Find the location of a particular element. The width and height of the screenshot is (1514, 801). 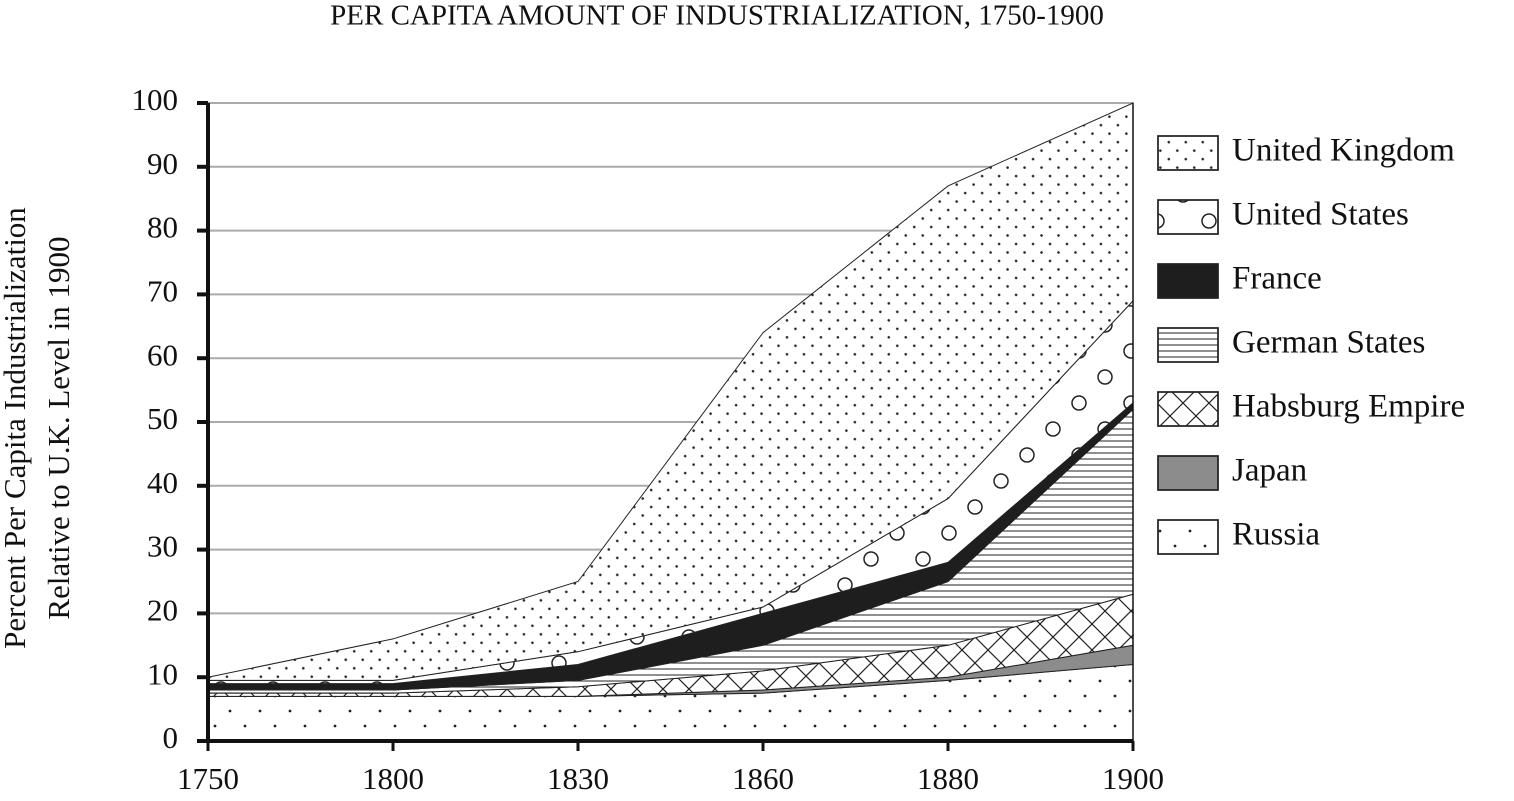

y-tick-label: 60 is located at coordinates (162, 354).